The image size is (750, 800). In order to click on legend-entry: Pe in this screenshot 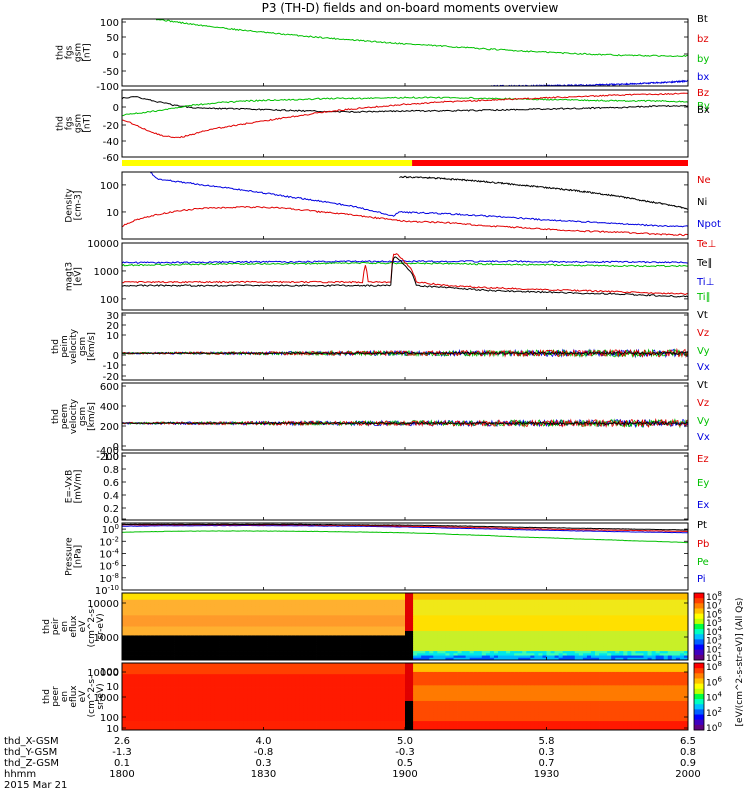, I will do `click(703, 562)`.